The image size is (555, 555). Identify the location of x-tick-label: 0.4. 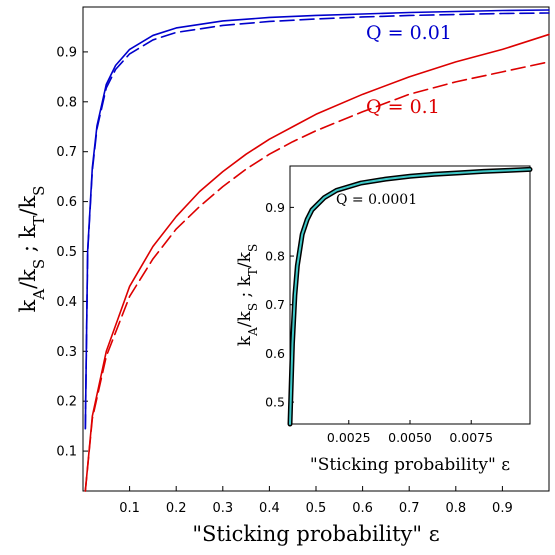
(269, 508).